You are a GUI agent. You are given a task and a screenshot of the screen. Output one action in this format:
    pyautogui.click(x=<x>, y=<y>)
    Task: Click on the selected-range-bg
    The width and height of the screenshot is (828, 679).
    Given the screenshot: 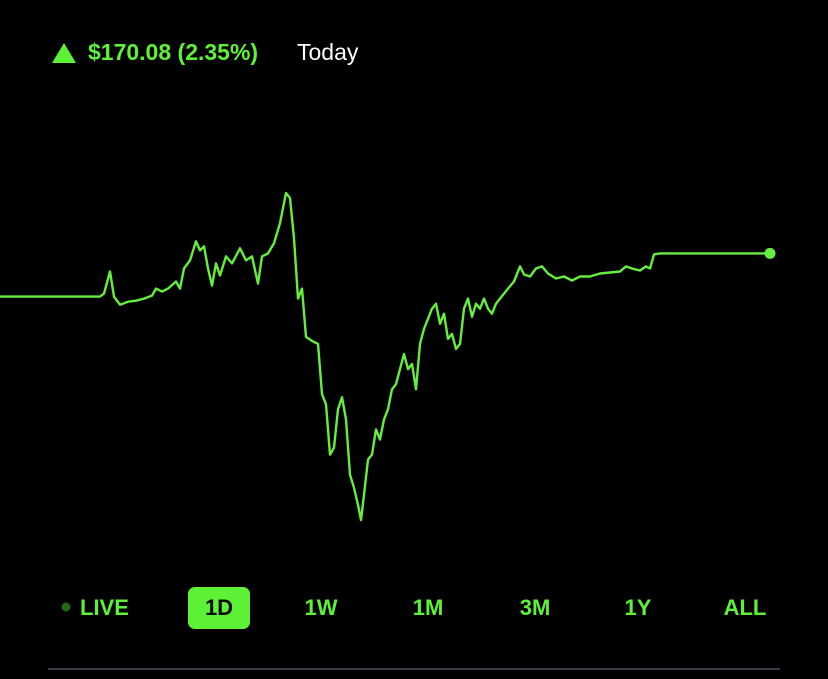 What is the action you would take?
    pyautogui.click(x=219, y=608)
    